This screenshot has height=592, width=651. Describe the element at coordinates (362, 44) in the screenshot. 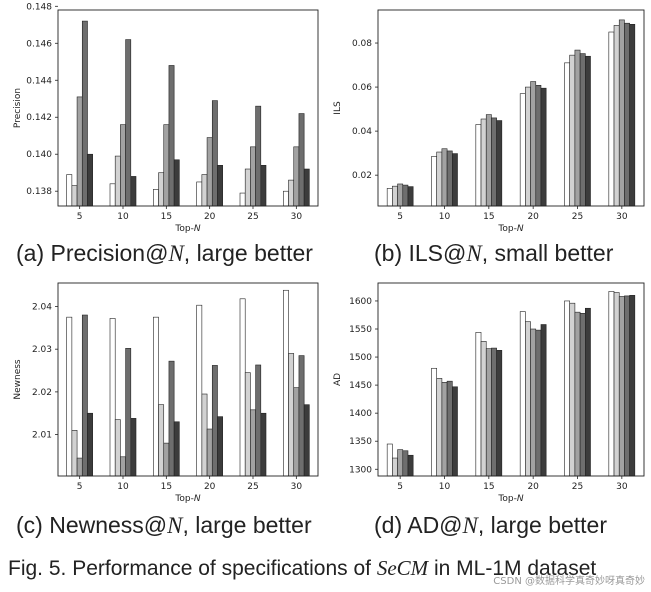

I see `y-tick-label: 0.08` at that location.